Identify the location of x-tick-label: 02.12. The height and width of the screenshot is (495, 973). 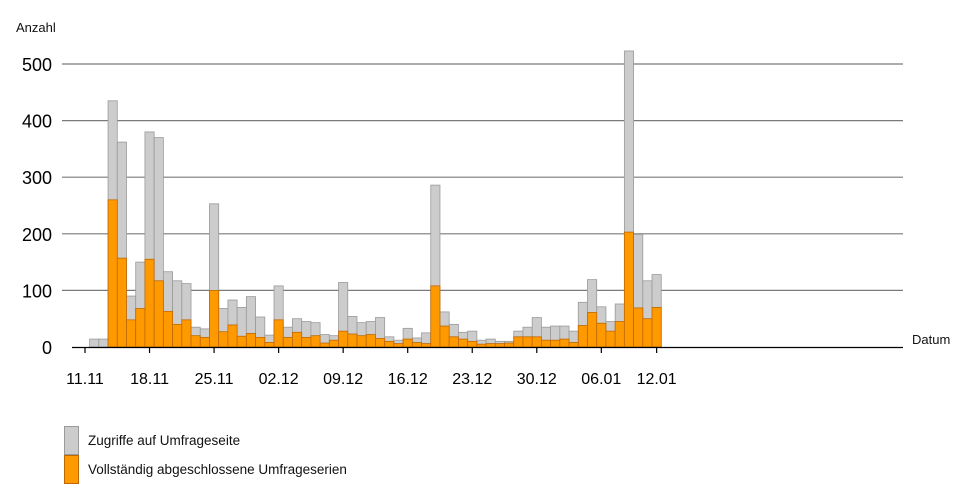
(279, 379).